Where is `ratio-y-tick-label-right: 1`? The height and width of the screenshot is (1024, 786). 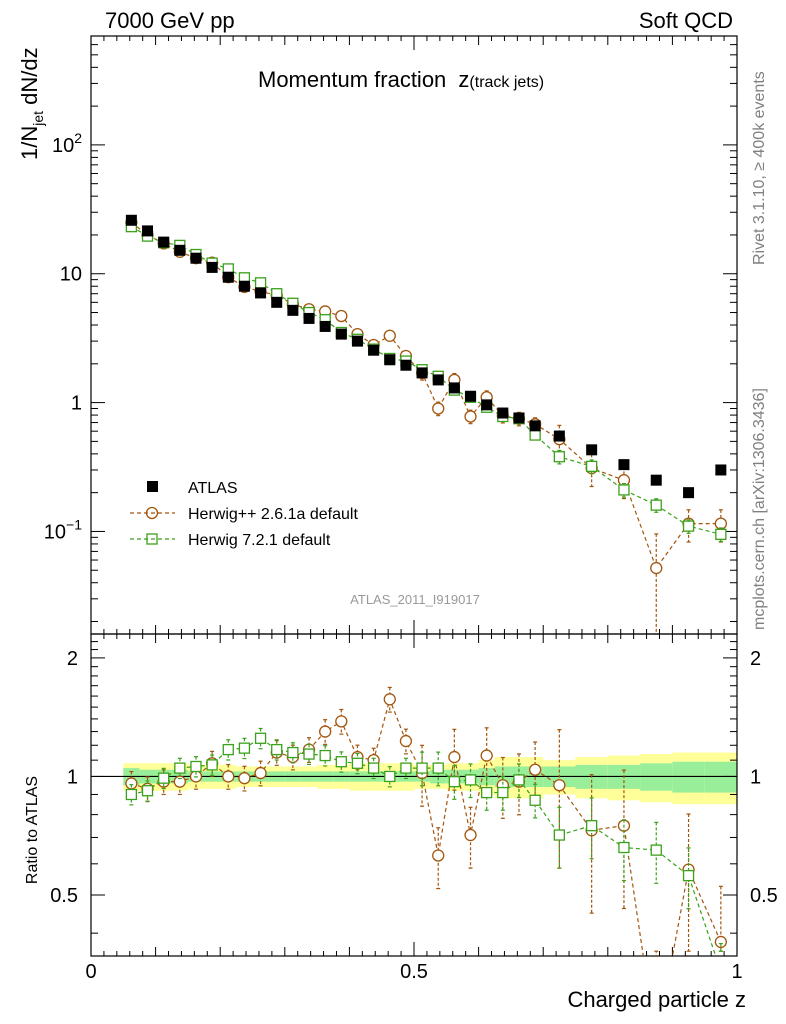 ratio-y-tick-label-right: 1 is located at coordinates (755, 777).